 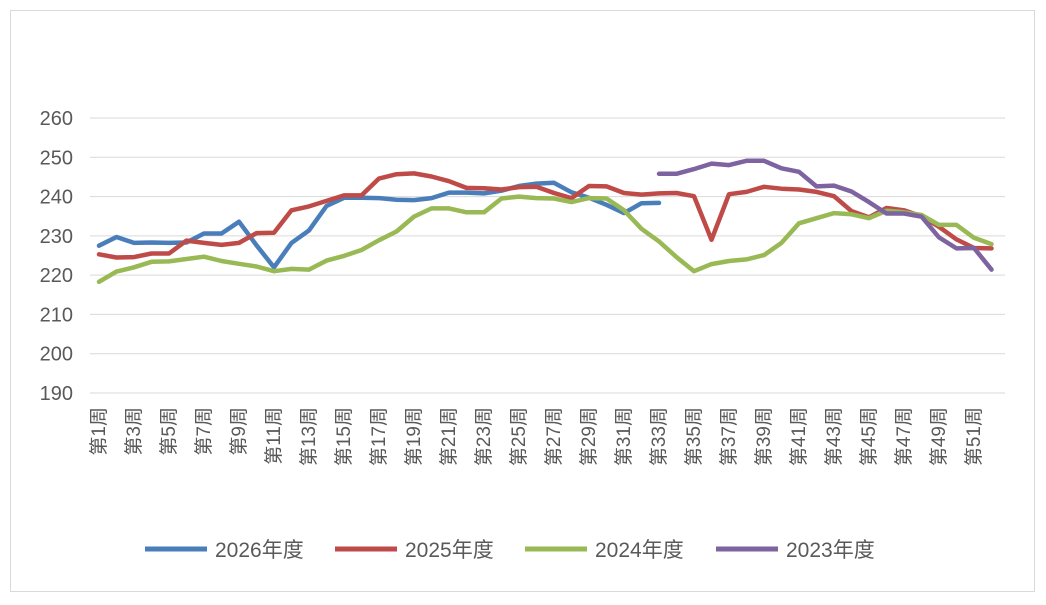 I want to click on x-tick-label: 第13周, so click(x=309, y=436).